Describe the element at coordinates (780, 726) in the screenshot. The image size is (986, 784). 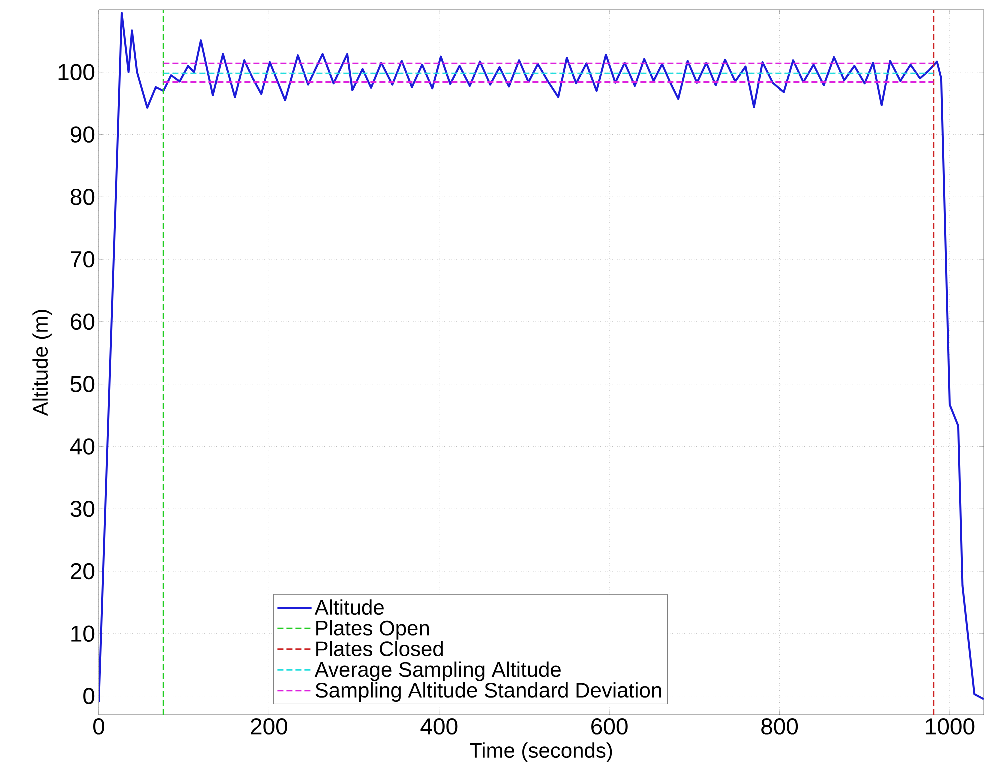
I see `x-tick-label: 800` at that location.